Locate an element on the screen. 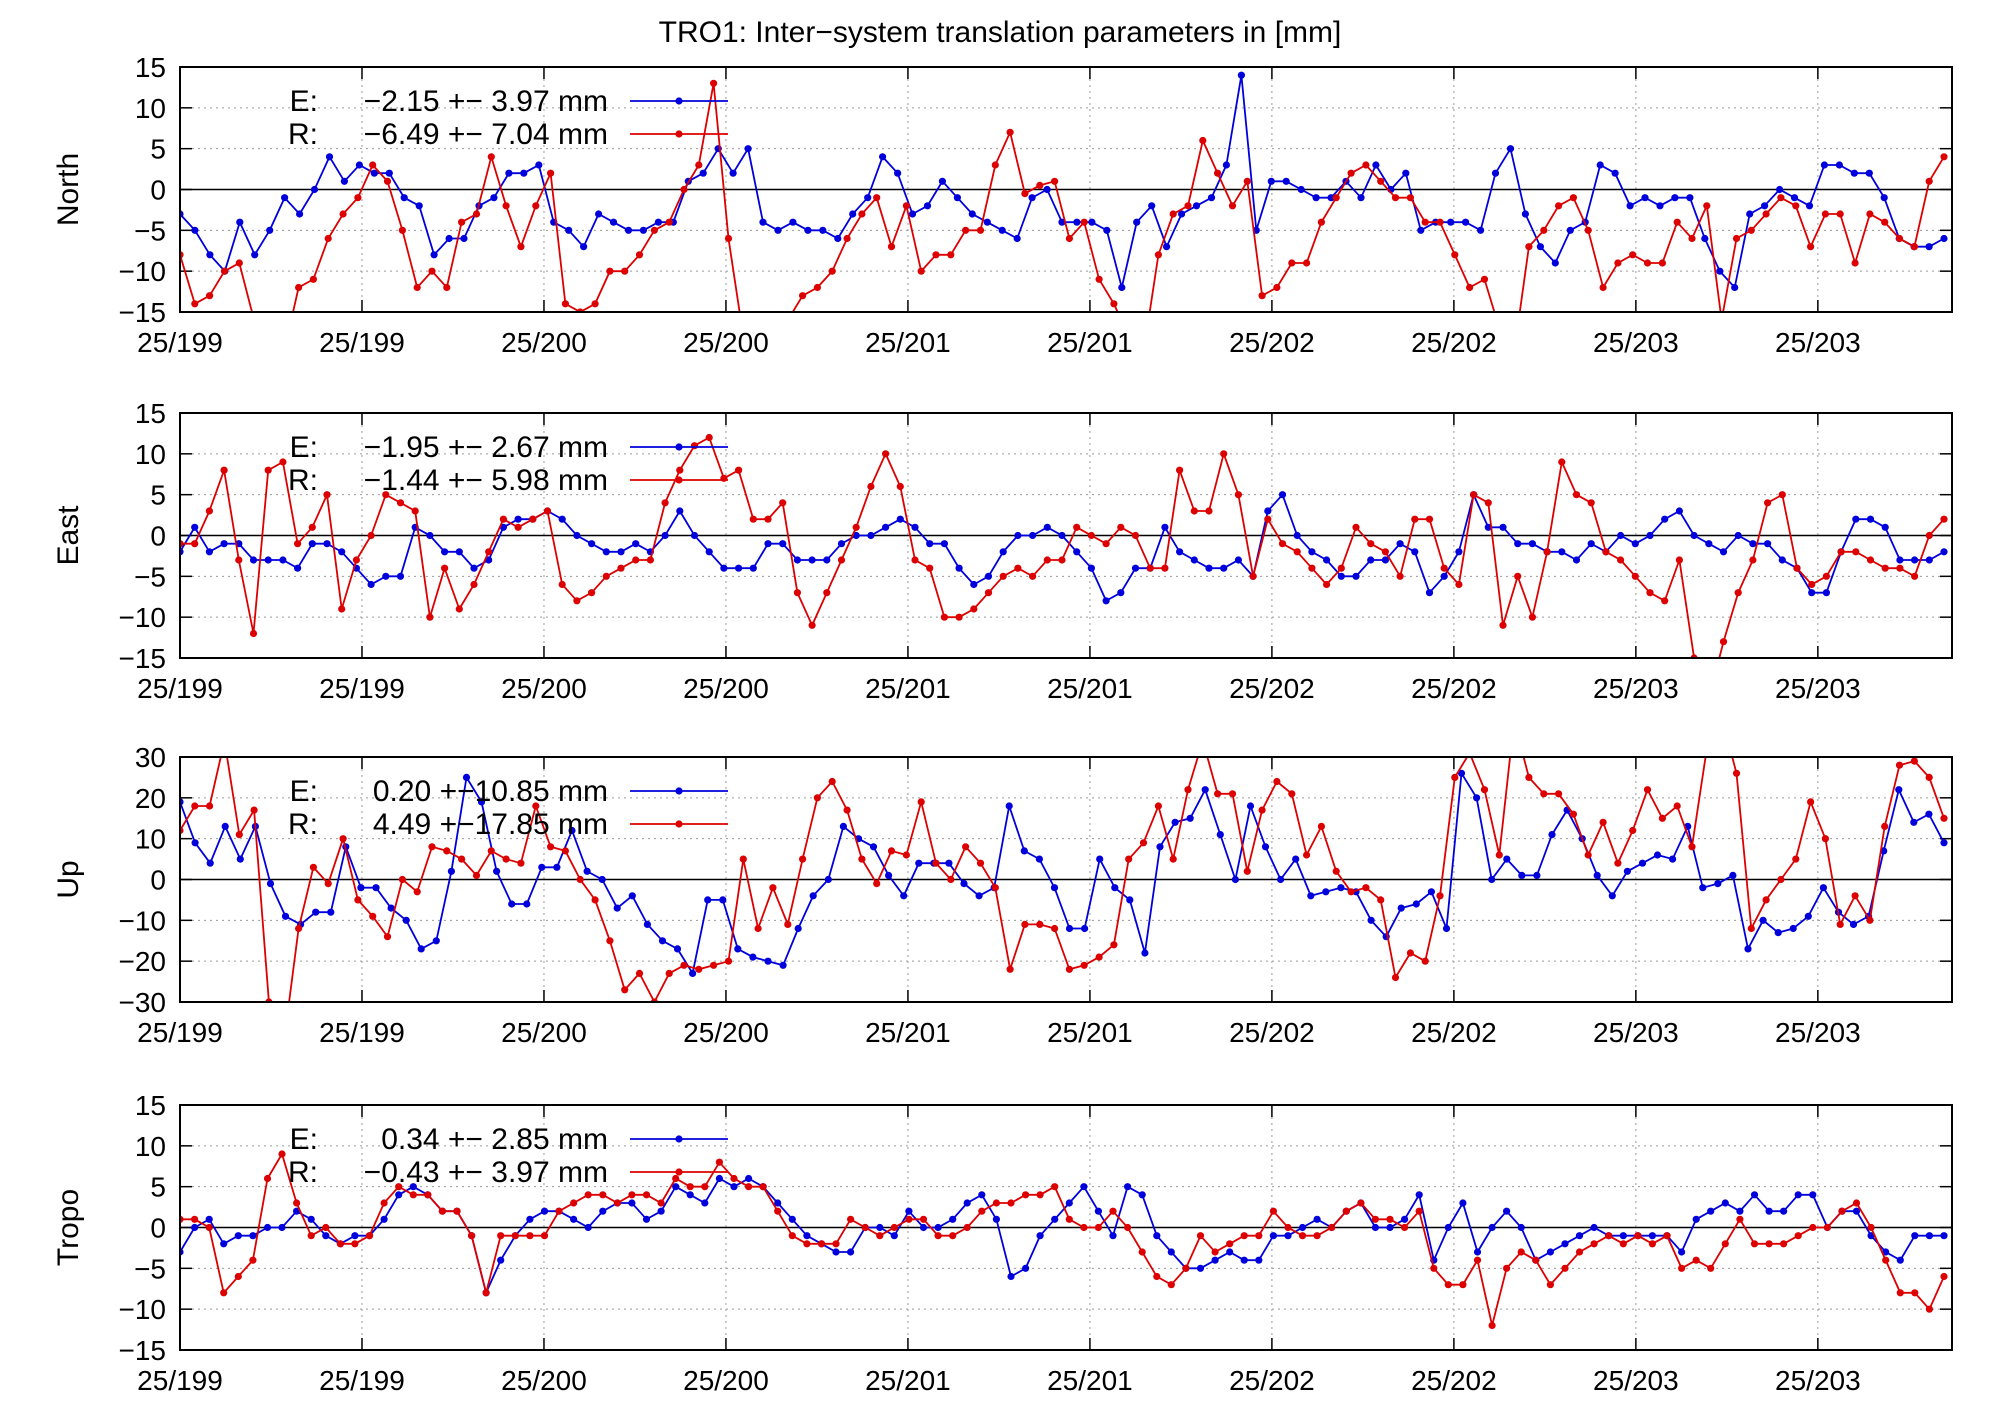 The height and width of the screenshot is (1405, 2000). y-tick-label: −10 is located at coordinates (143, 920).